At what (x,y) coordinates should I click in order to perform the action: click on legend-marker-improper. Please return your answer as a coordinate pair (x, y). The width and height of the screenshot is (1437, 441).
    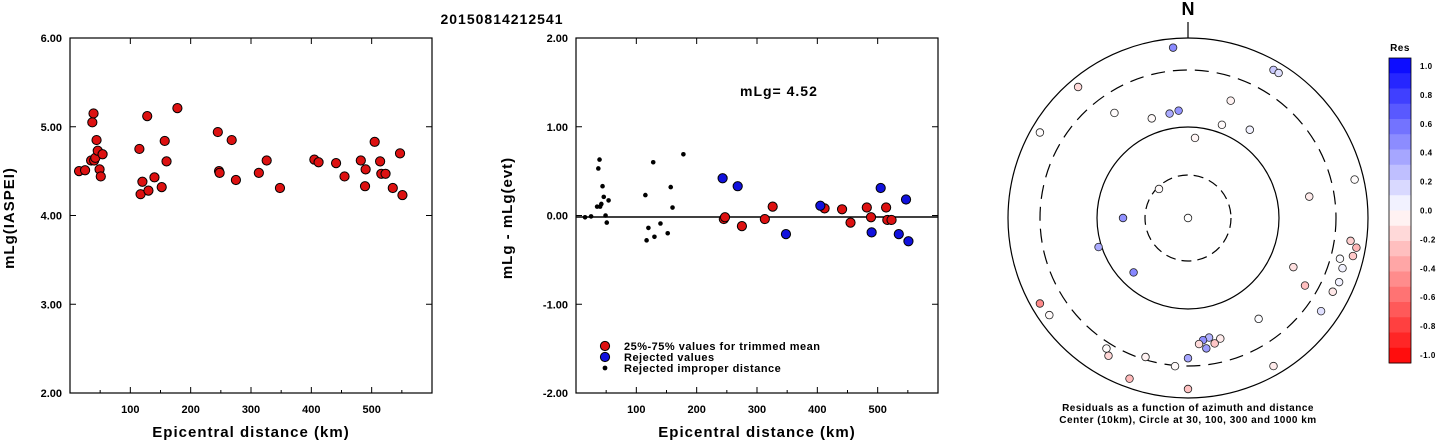
    Looking at the image, I should click on (605, 368).